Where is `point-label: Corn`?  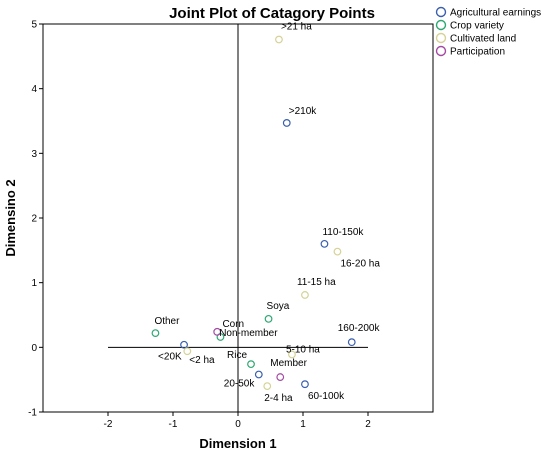
point-label: Corn is located at coordinates (233, 324).